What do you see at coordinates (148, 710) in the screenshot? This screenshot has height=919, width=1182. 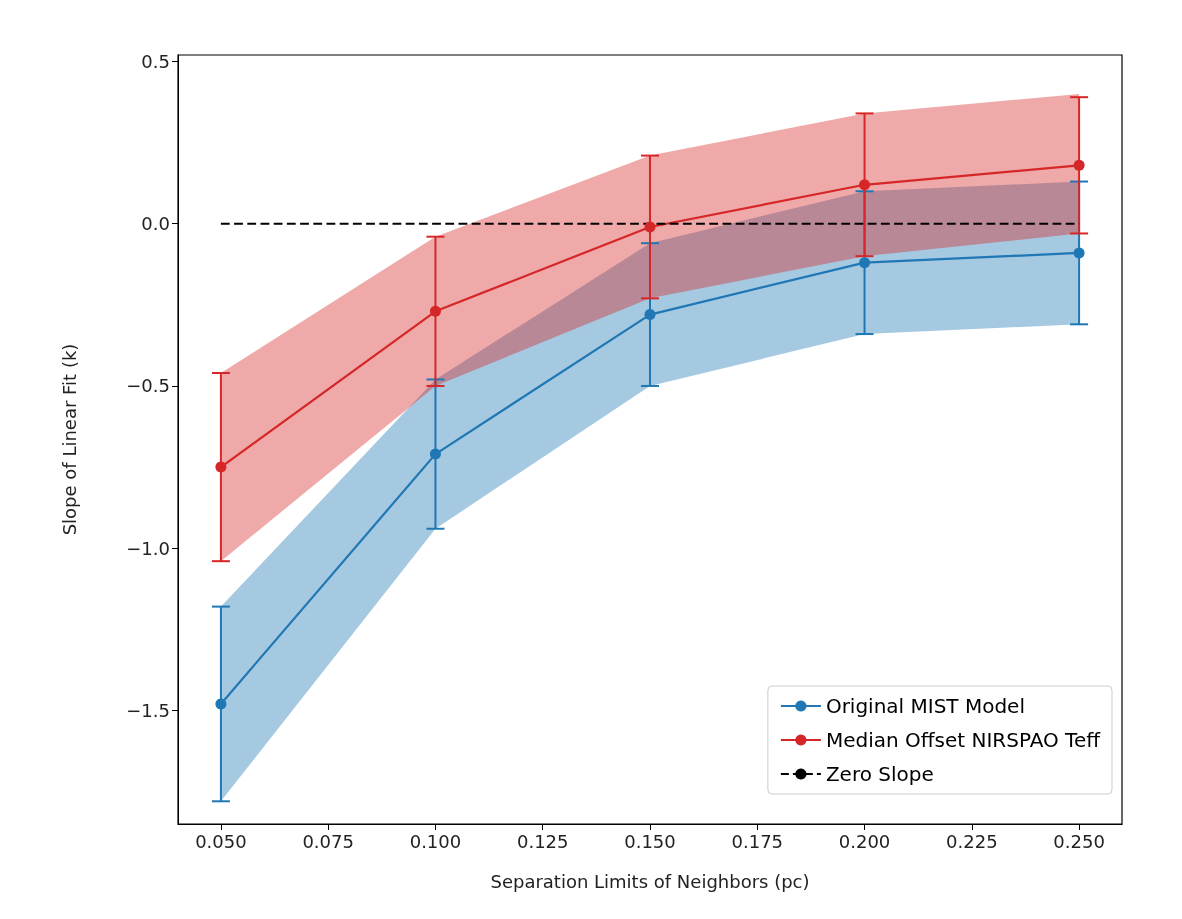 I see `y-tick-label: −1.5` at bounding box center [148, 710].